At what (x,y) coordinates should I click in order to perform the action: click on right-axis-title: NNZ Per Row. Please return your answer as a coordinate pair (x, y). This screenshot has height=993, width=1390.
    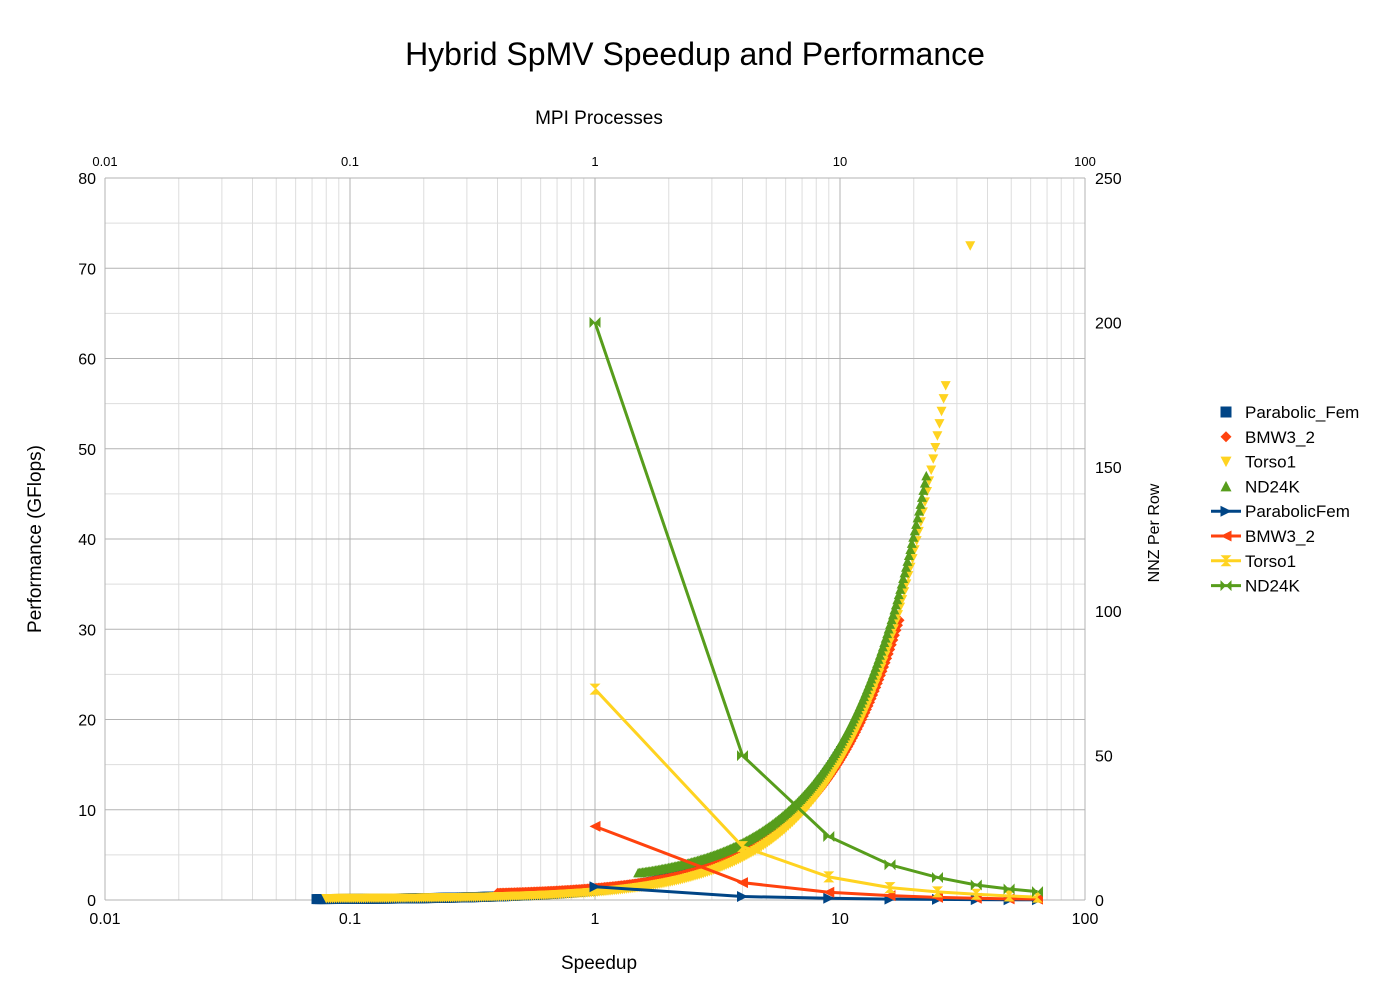
    Looking at the image, I should click on (1154, 532).